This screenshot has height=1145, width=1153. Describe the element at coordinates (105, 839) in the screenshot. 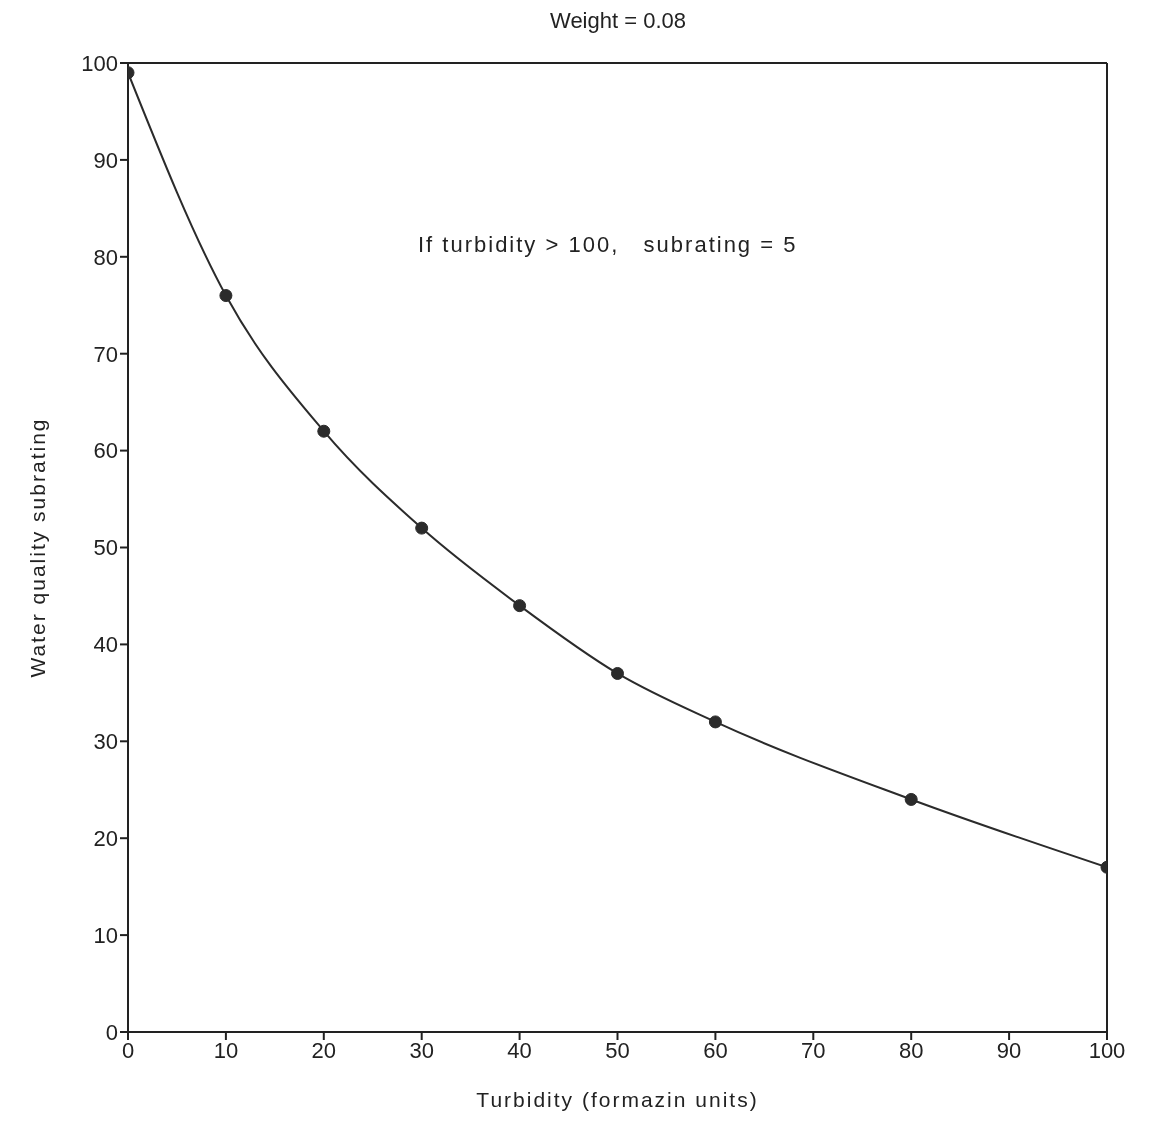

I see `y-tick-label: 20` at that location.